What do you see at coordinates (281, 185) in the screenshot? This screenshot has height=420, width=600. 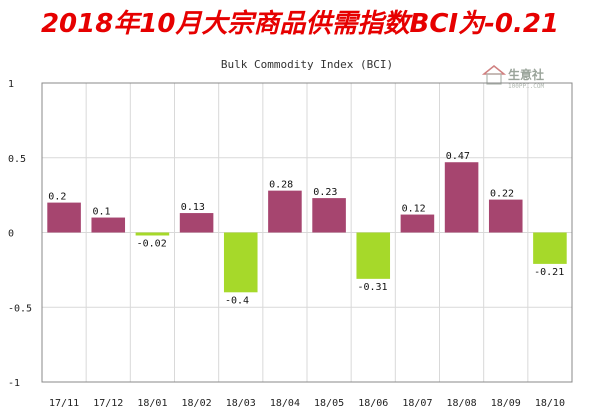 I see `data-label: 0.28` at bounding box center [281, 185].